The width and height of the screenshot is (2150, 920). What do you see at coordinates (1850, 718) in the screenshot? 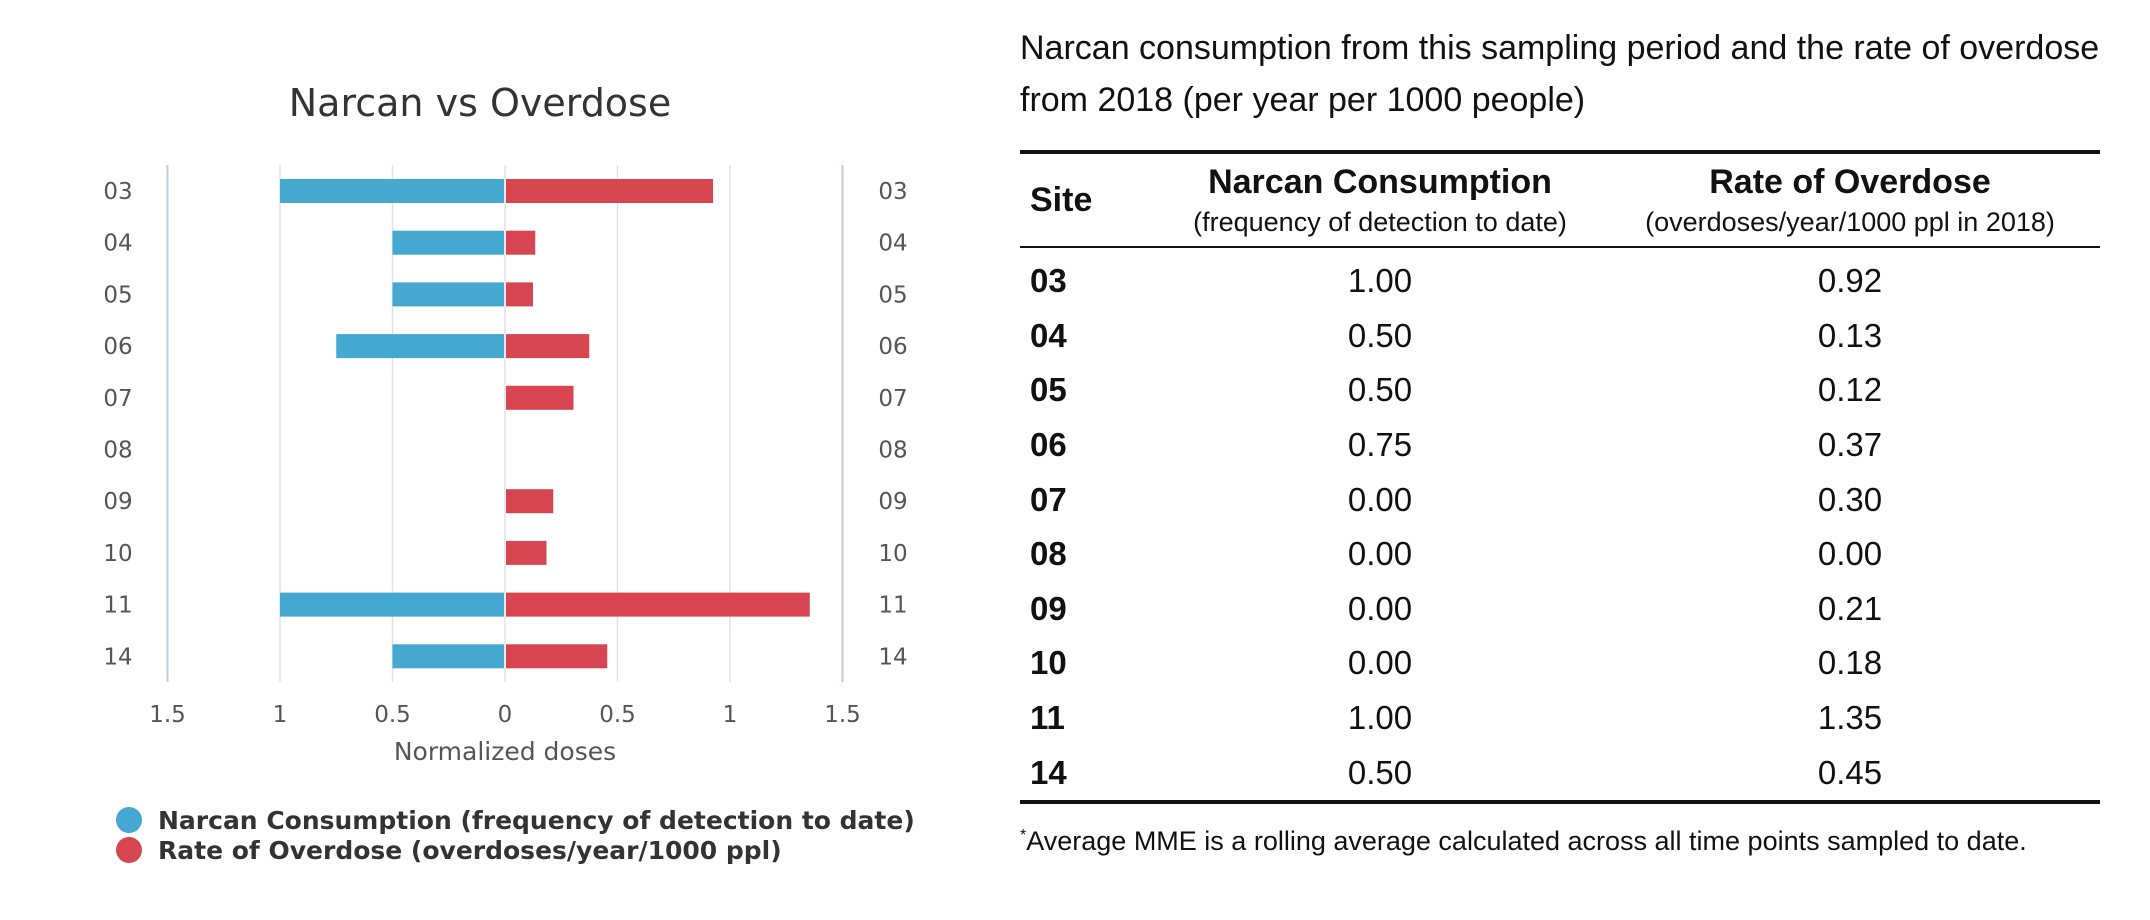
I see `cell-overdose: 1.35` at bounding box center [1850, 718].